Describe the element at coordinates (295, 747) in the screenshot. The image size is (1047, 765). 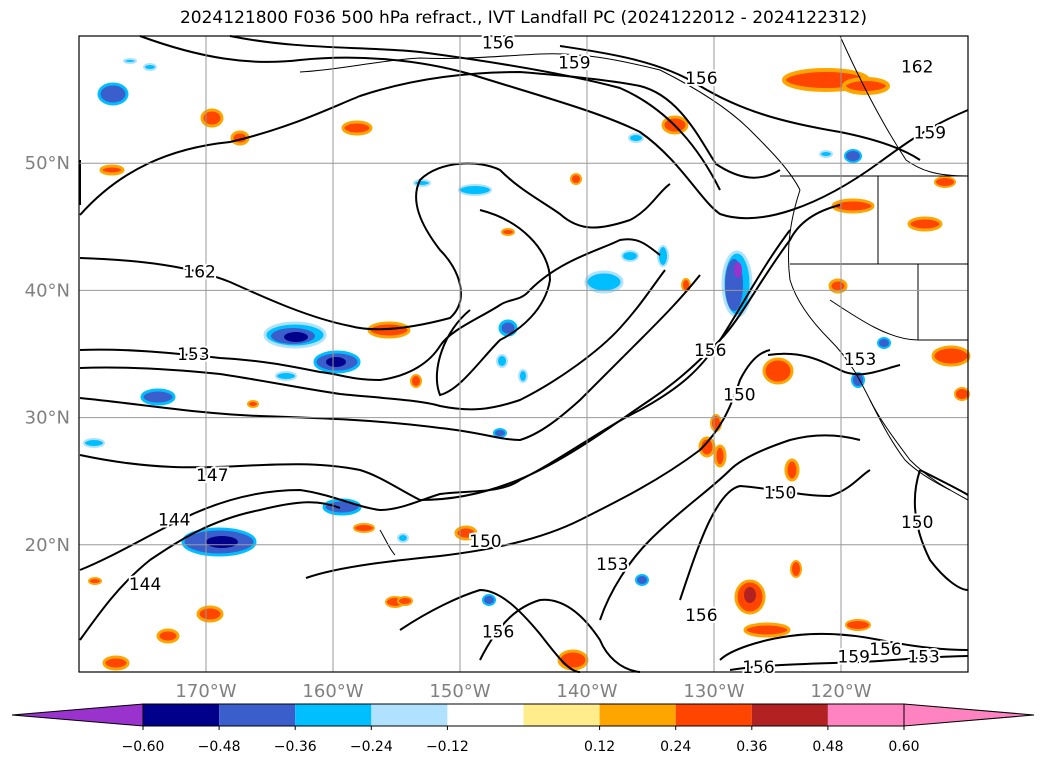
I see `colorbar-tick-label: −0.36` at that location.